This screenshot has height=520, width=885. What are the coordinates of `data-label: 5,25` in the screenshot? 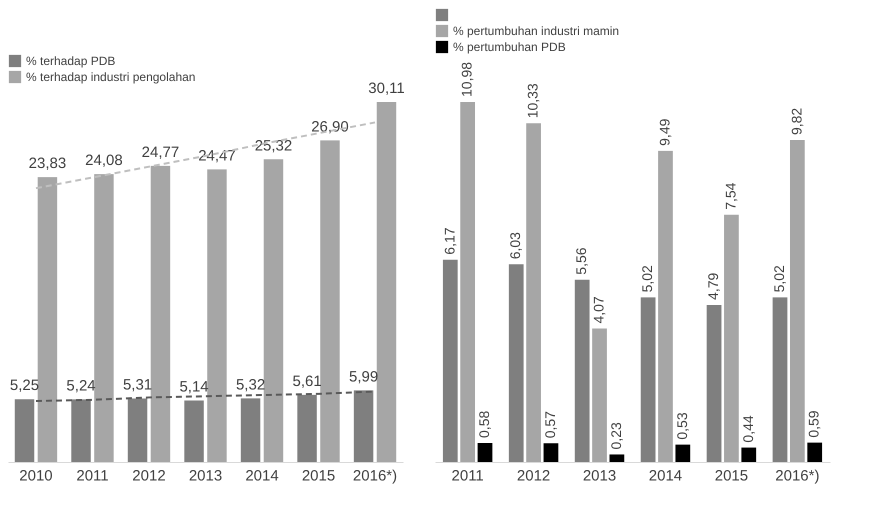 It's located at (25, 385).